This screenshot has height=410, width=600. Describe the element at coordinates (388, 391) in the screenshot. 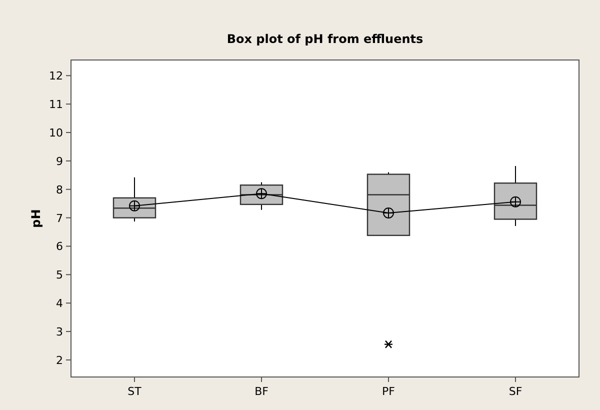

I see `x-tick-label: PF` at that location.